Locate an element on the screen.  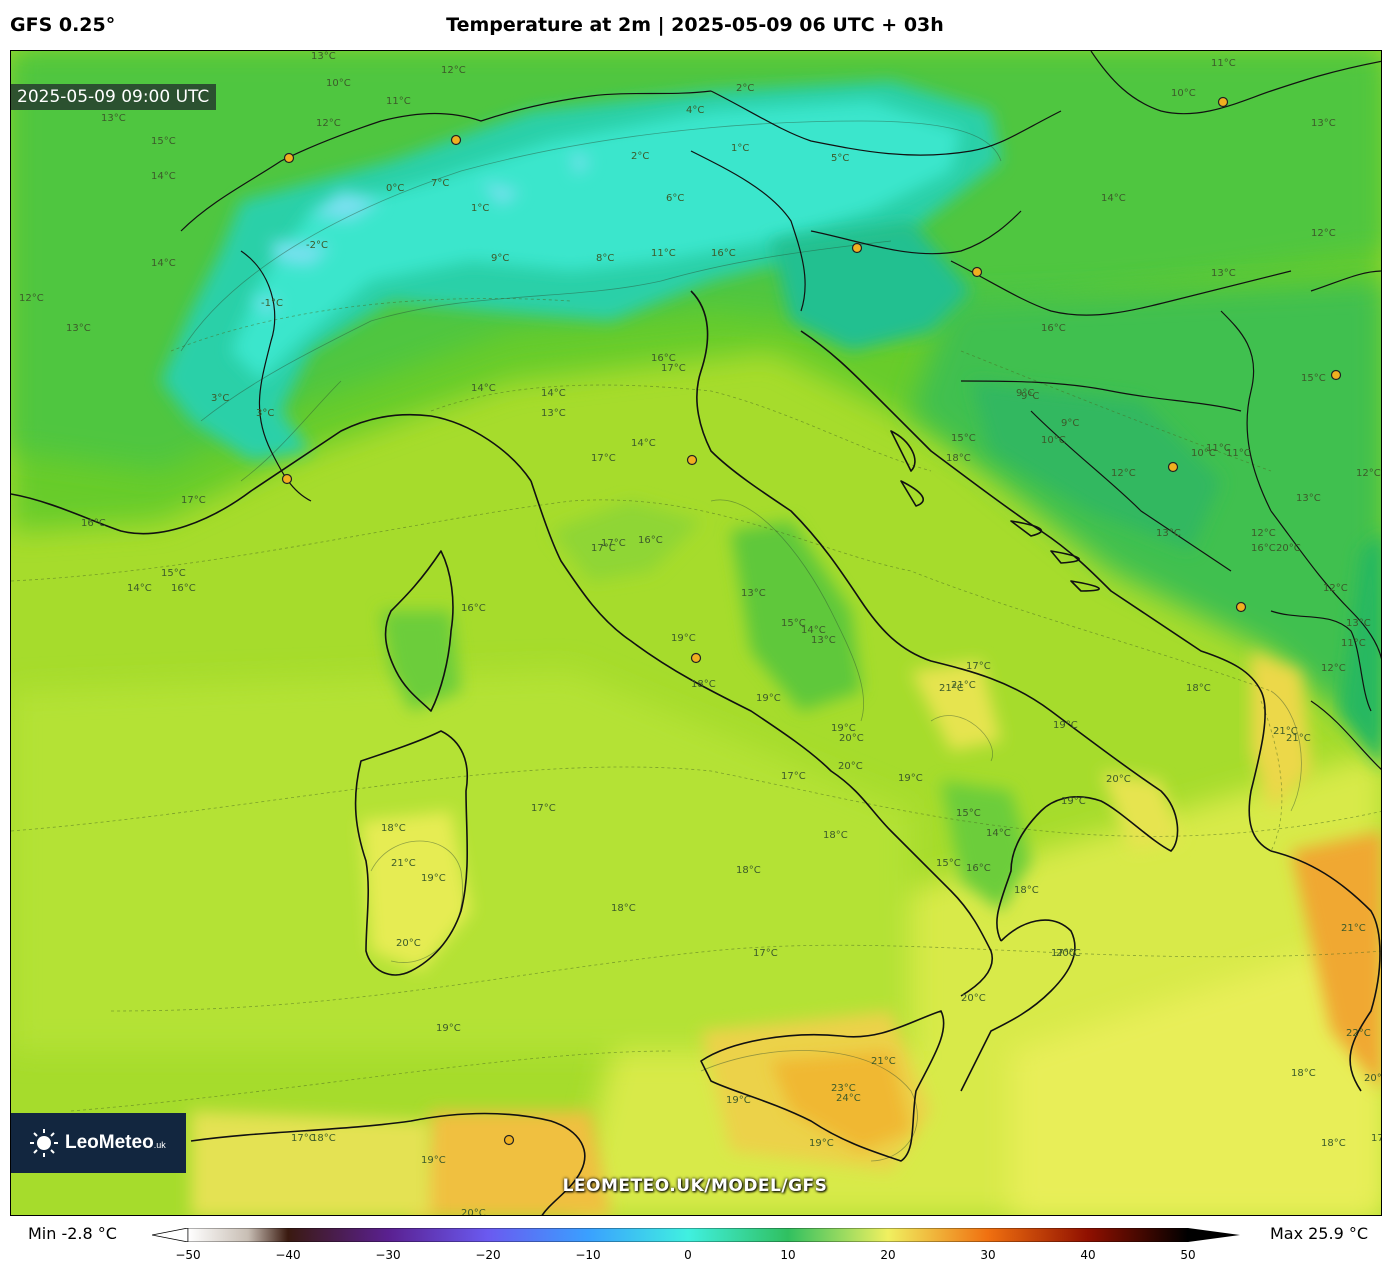
colorbar-strip is located at coordinates (688, 1235).